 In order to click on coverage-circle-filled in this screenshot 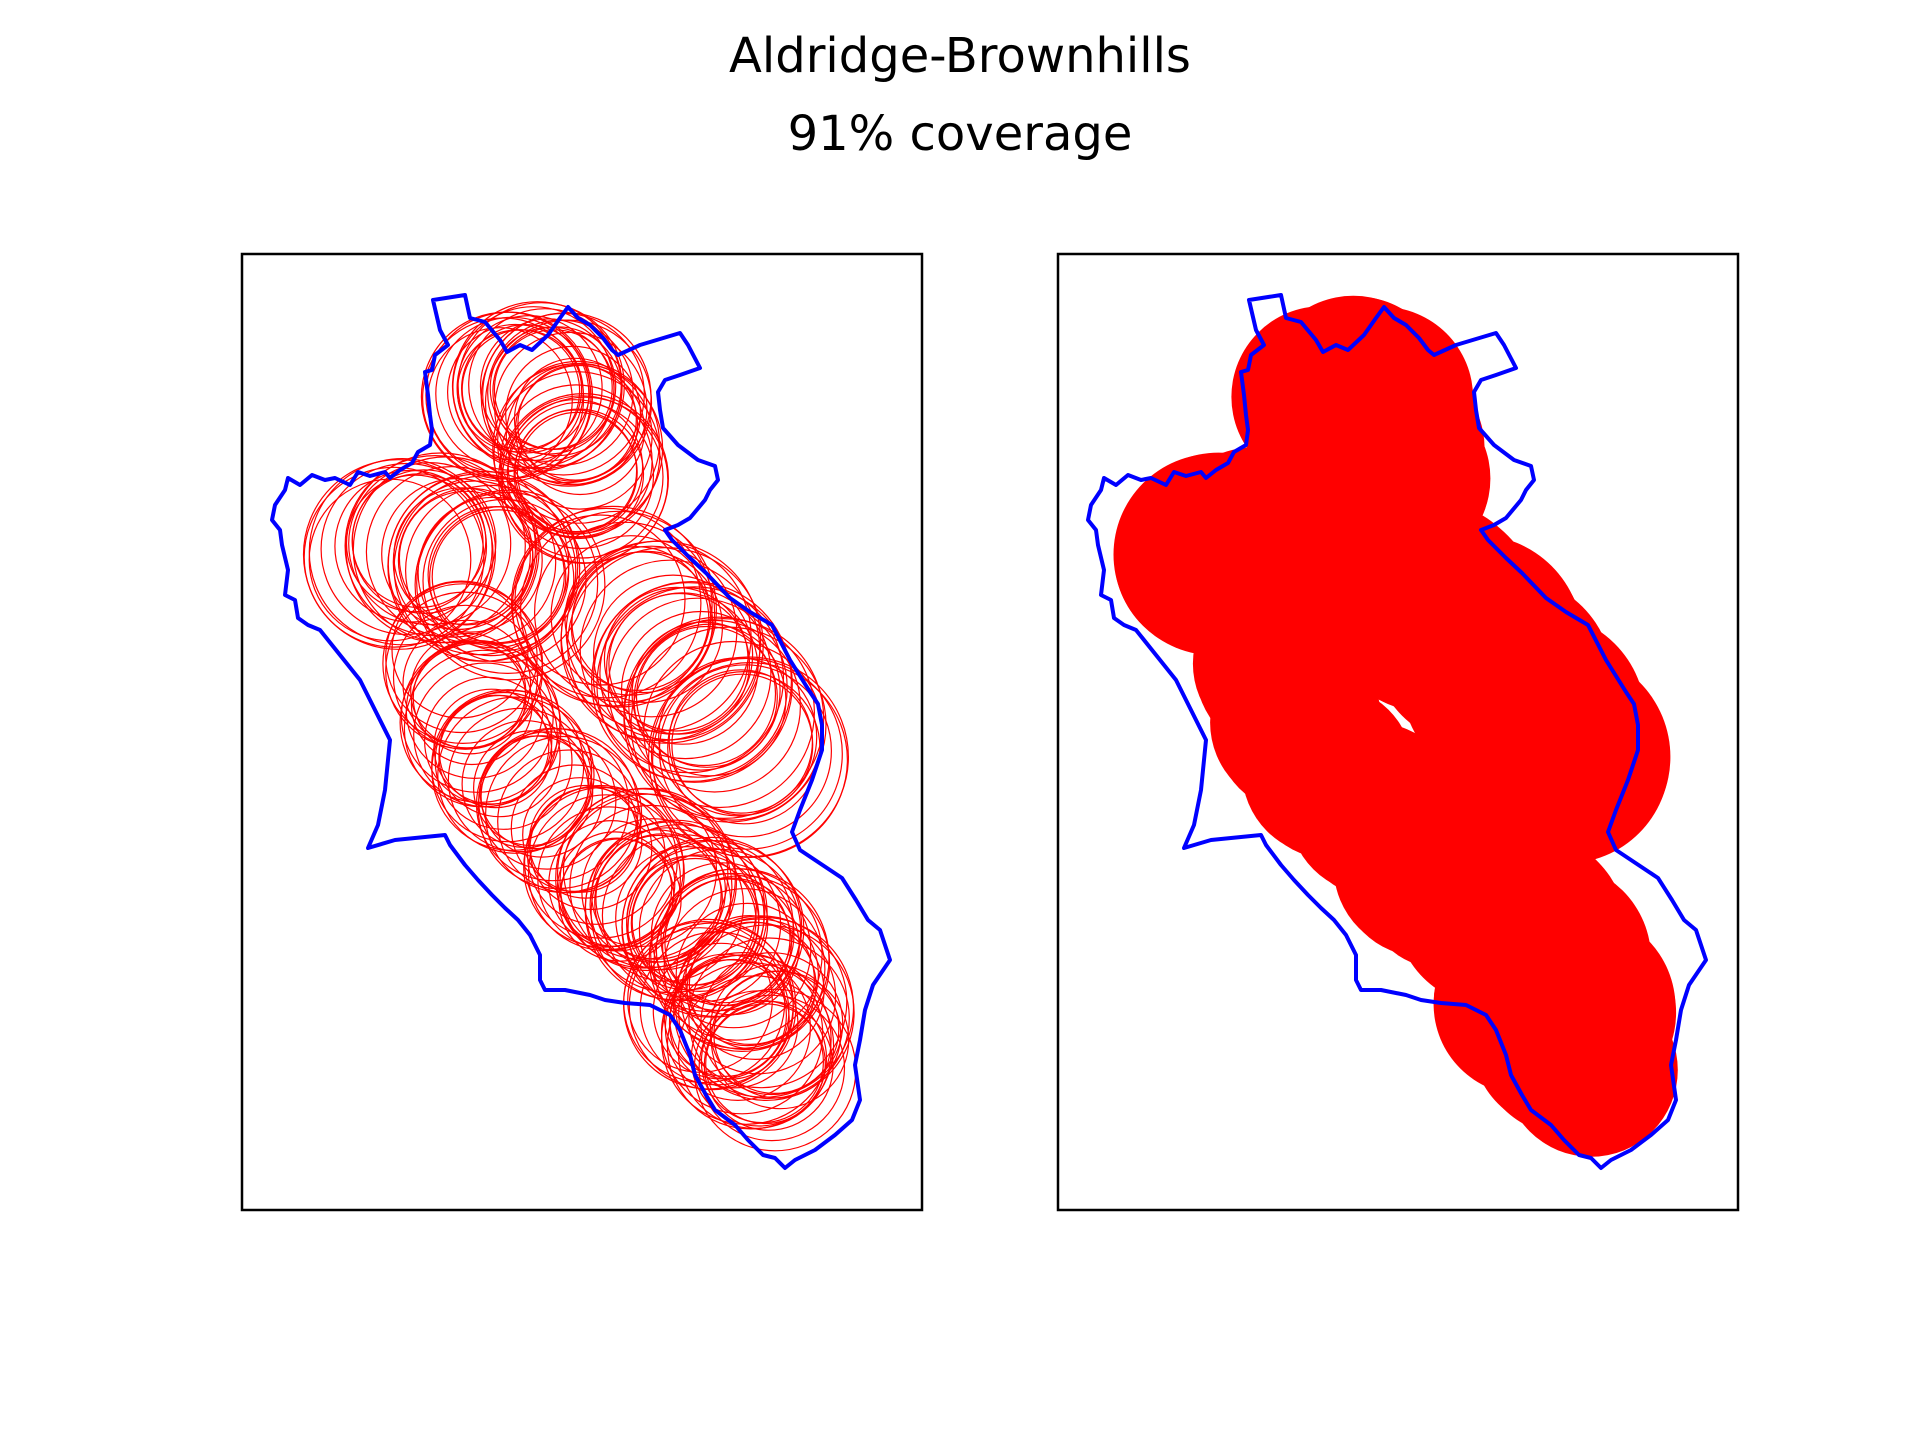, I will do `click(1591, 1070)`.